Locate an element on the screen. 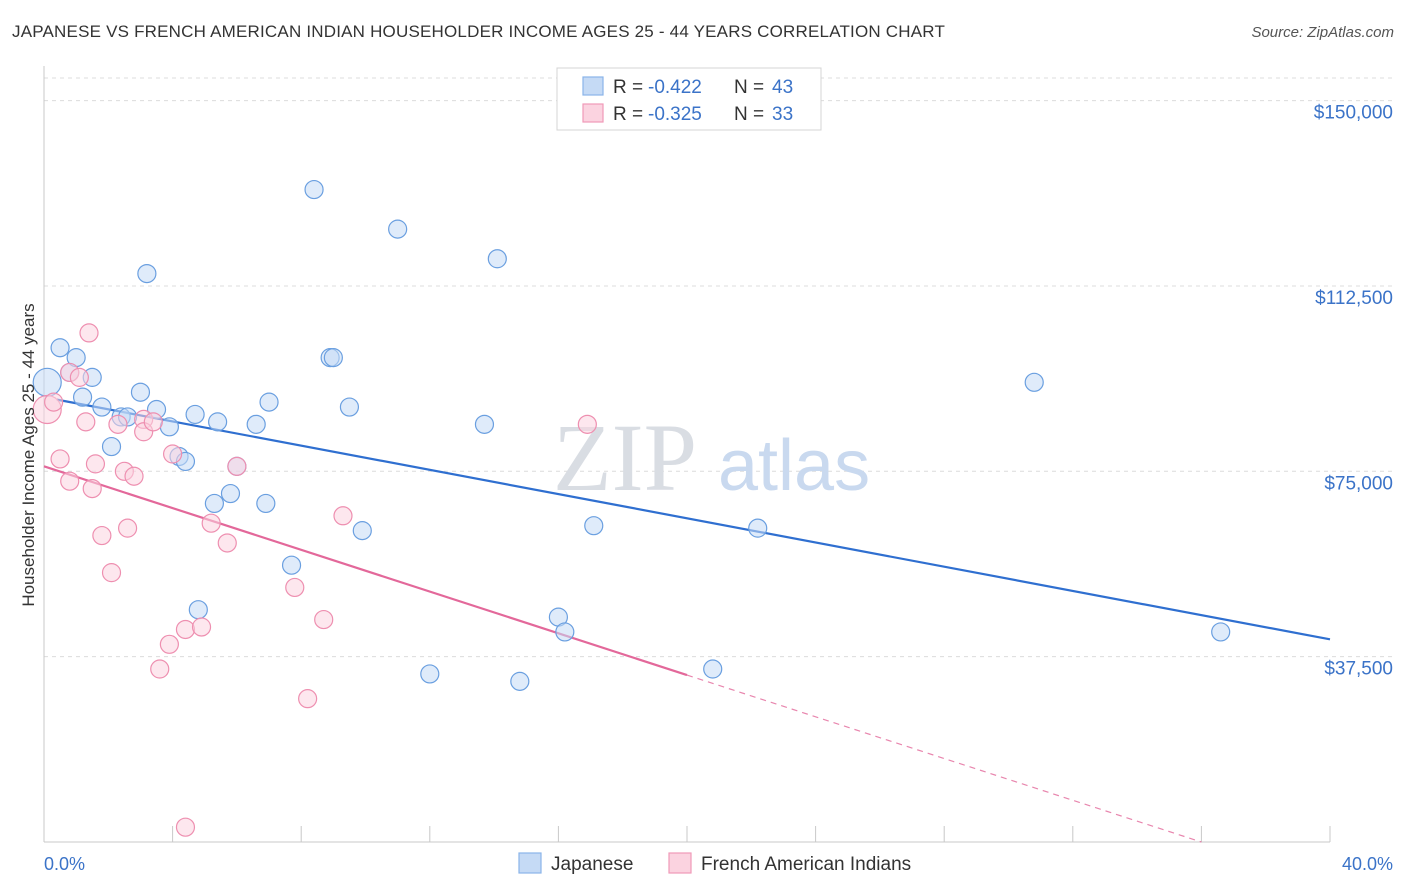 The image size is (1406, 892). legend-swatch-japanese is located at coordinates (593, 86).